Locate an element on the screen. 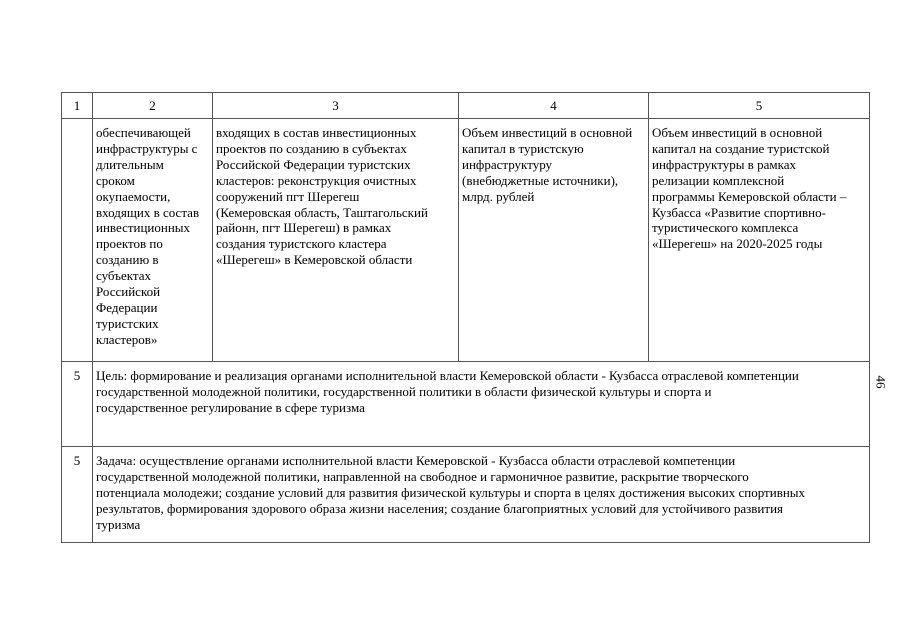 The image size is (905, 640). table-cell is located at coordinates (77, 240).